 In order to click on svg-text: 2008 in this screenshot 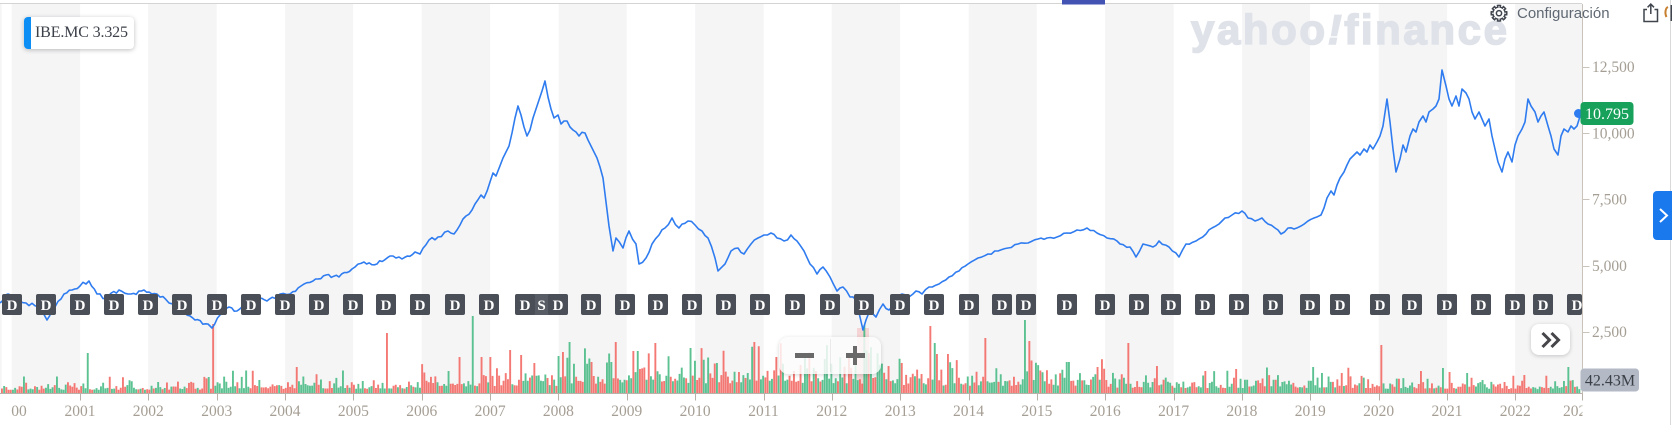, I will do `click(558, 411)`.